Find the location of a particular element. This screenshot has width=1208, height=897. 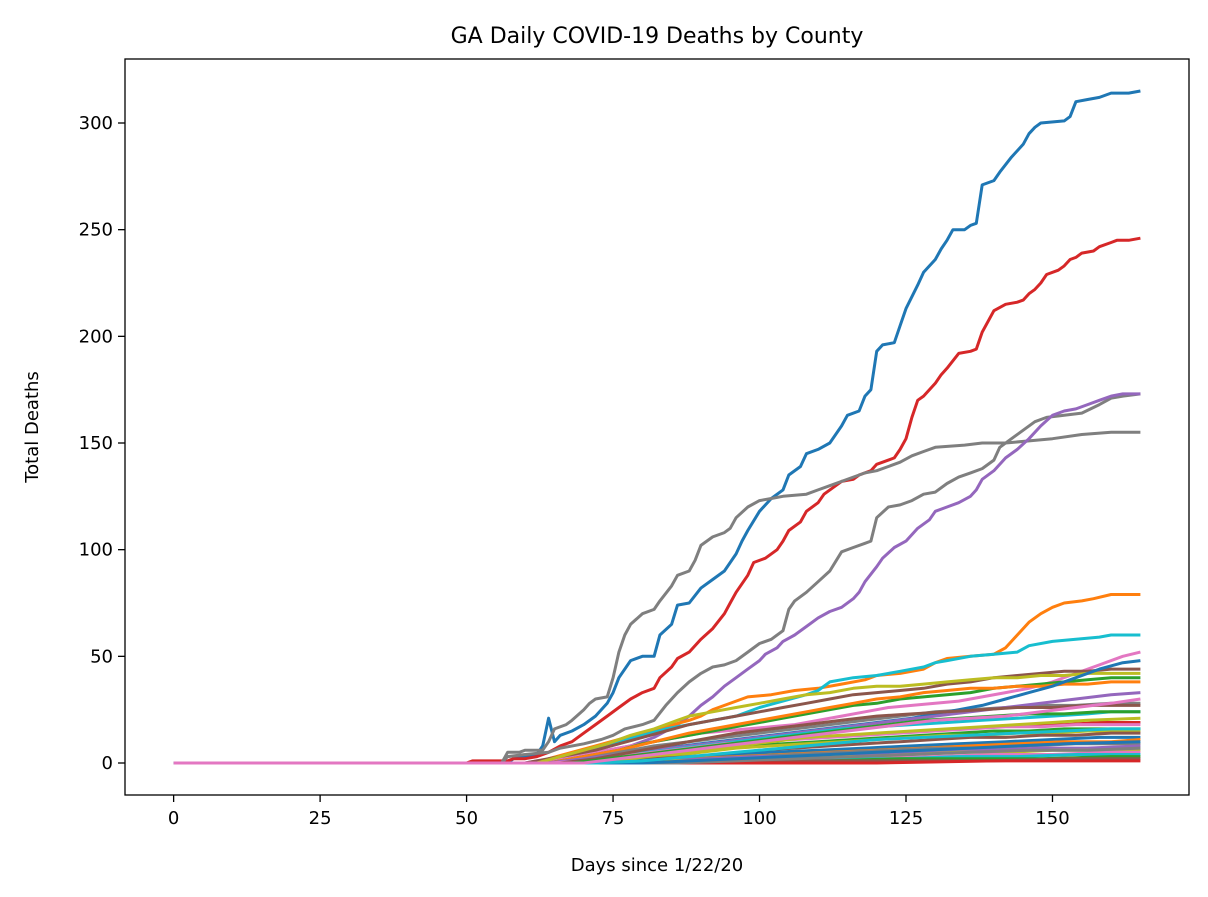

x-tick-label-4: 100 is located at coordinates (759, 818).